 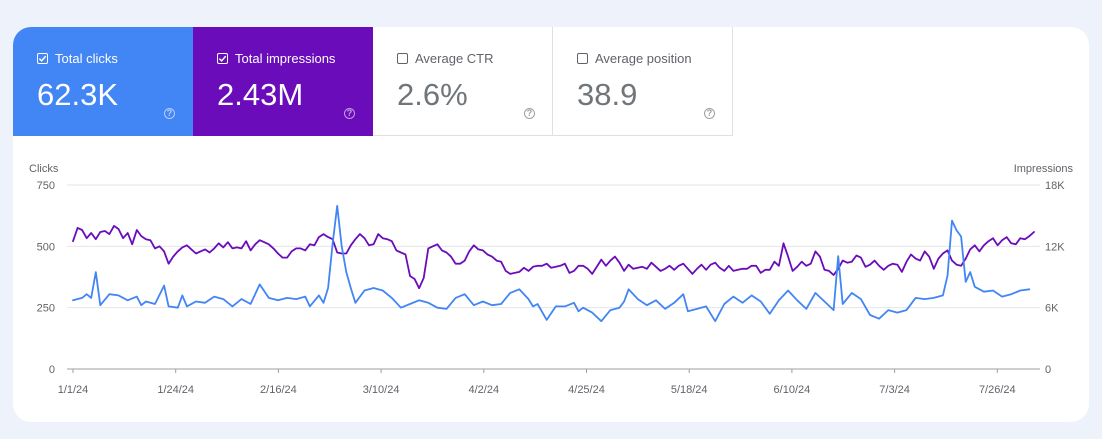 I want to click on right-tick-label: 0, so click(x=1048, y=370).